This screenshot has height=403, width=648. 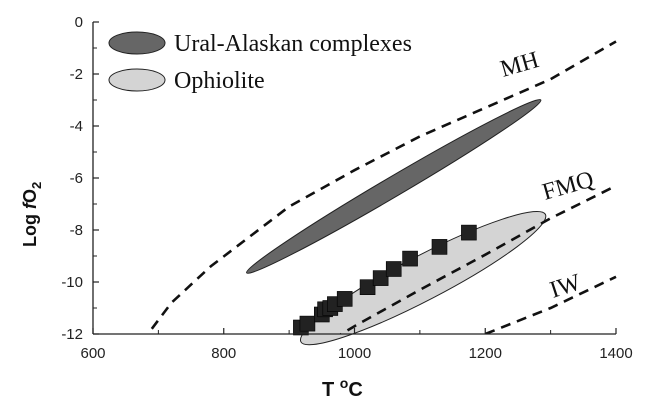 I want to click on buffer-line-iw, so click(x=550, y=304).